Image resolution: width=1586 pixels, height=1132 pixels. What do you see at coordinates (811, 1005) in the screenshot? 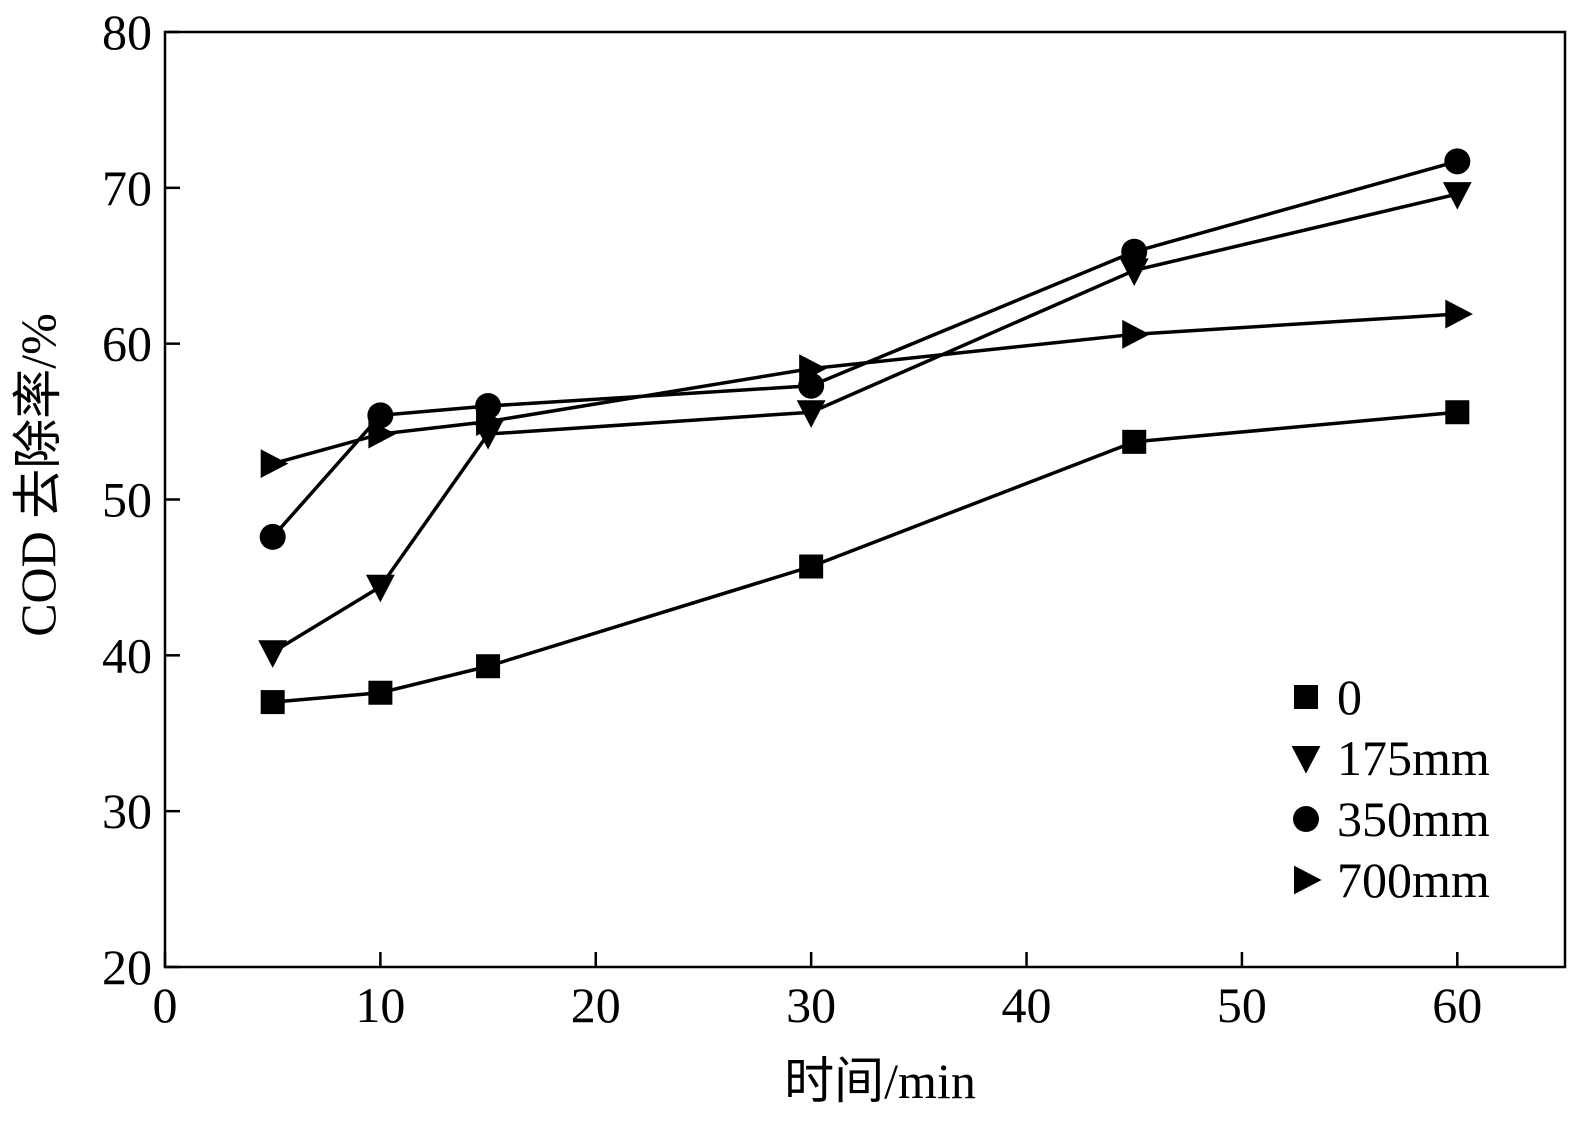
I see `x-tick-label: 30` at bounding box center [811, 1005].